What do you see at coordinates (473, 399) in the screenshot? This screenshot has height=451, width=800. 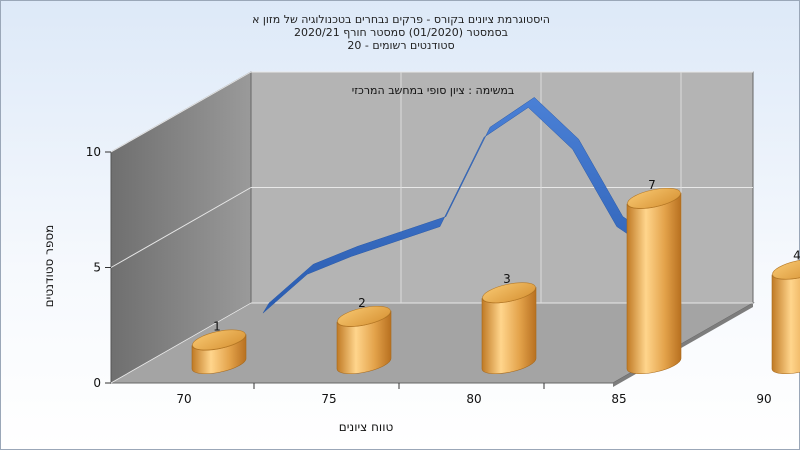 I see `x-tick-label: 80` at bounding box center [473, 399].